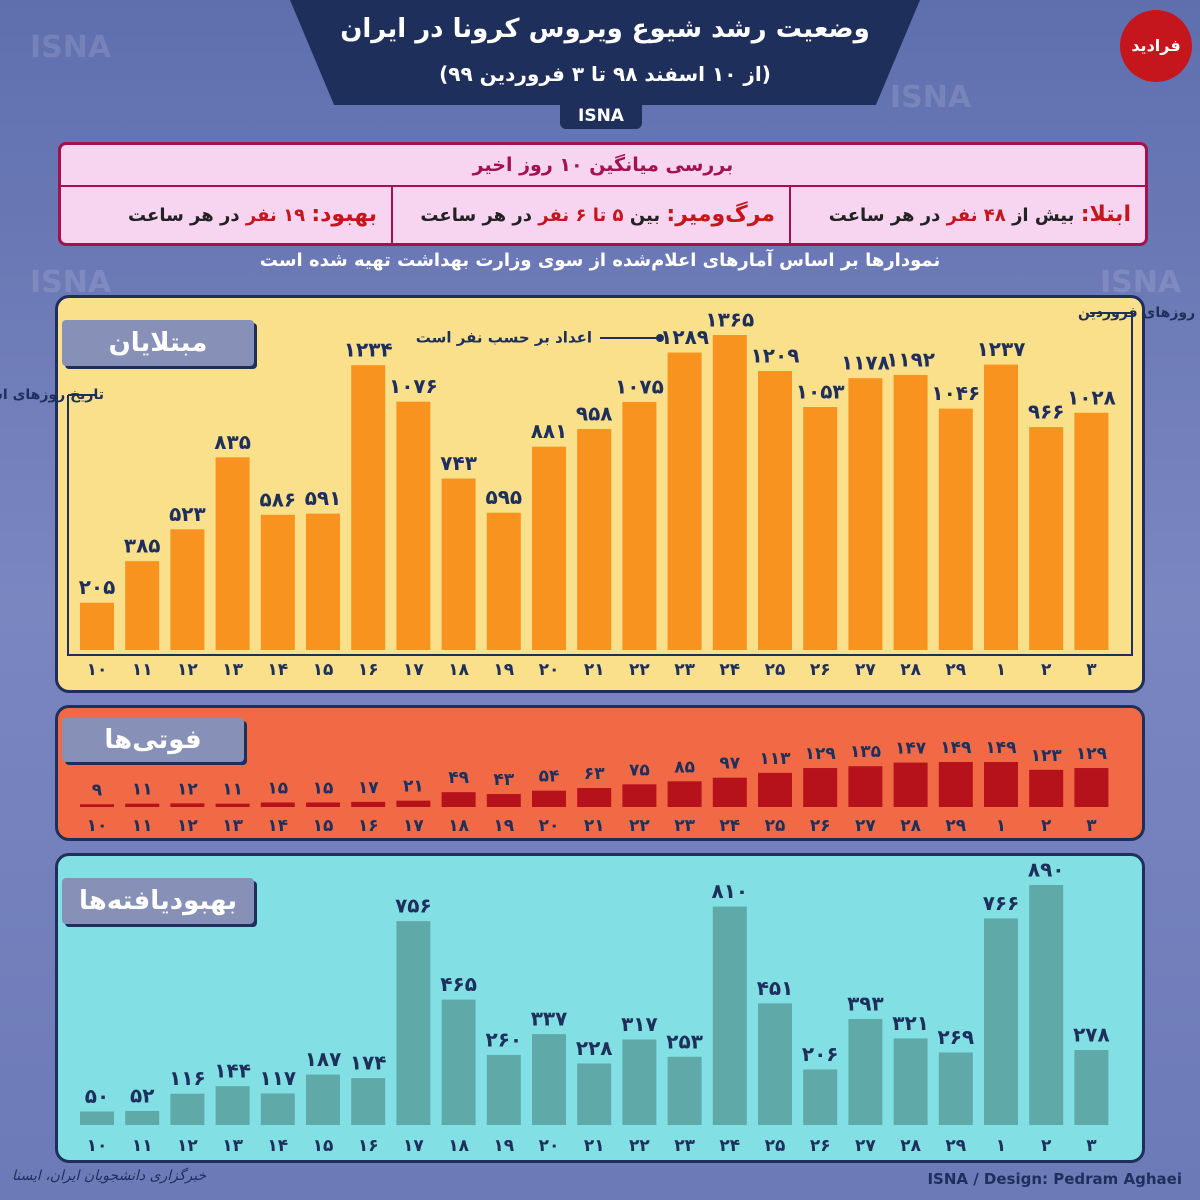 The height and width of the screenshot is (1200, 1200). What do you see at coordinates (413, 670) in the screenshot?
I see `x-tick-label: ۱۷` at bounding box center [413, 670].